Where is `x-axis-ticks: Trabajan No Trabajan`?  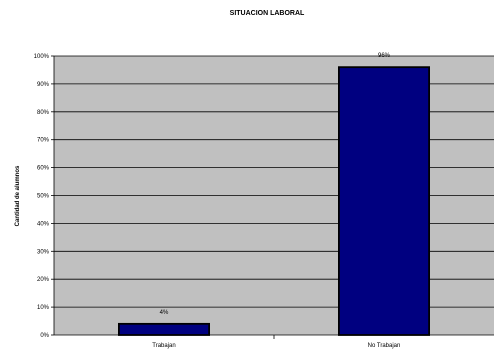 x-axis-ticks: Trabajan No Trabajan is located at coordinates (276, 346).